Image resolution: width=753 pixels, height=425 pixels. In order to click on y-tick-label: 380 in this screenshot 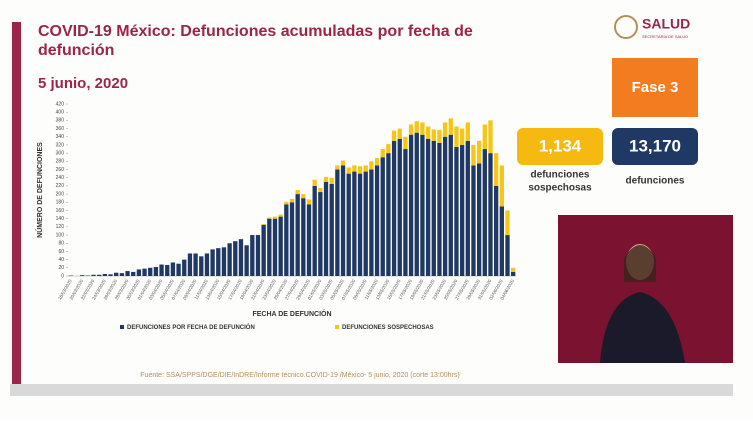, I will do `click(60, 121)`.